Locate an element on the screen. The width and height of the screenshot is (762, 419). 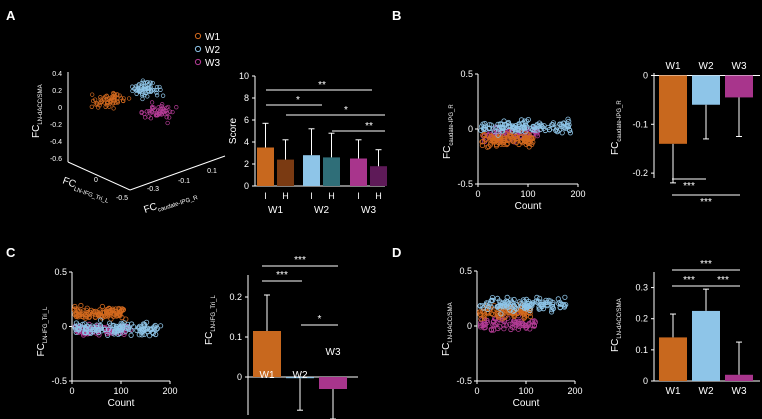
bar-d-ytick-label: 0 is located at coordinates (645, 381).